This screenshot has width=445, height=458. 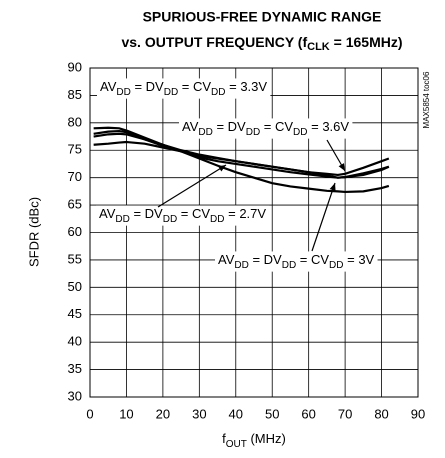 I want to click on label-sub: OUT, so click(x=236, y=444).